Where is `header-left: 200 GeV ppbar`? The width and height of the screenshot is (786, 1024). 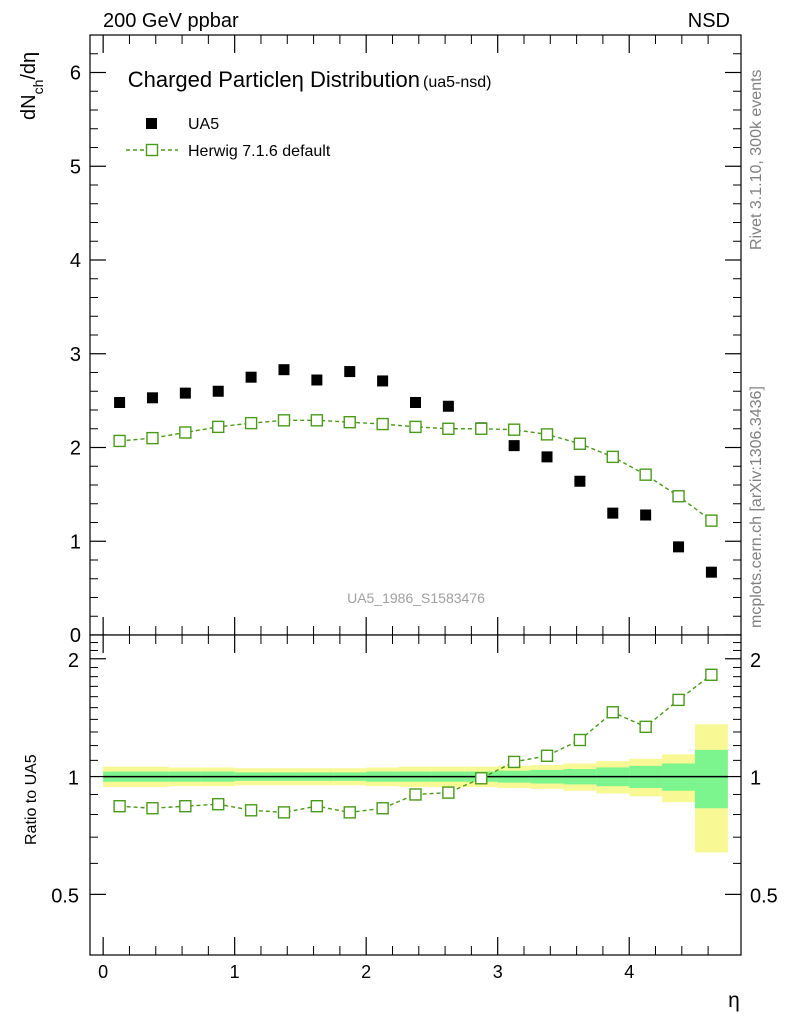 header-left: 200 GeV ppbar is located at coordinates (171, 21).